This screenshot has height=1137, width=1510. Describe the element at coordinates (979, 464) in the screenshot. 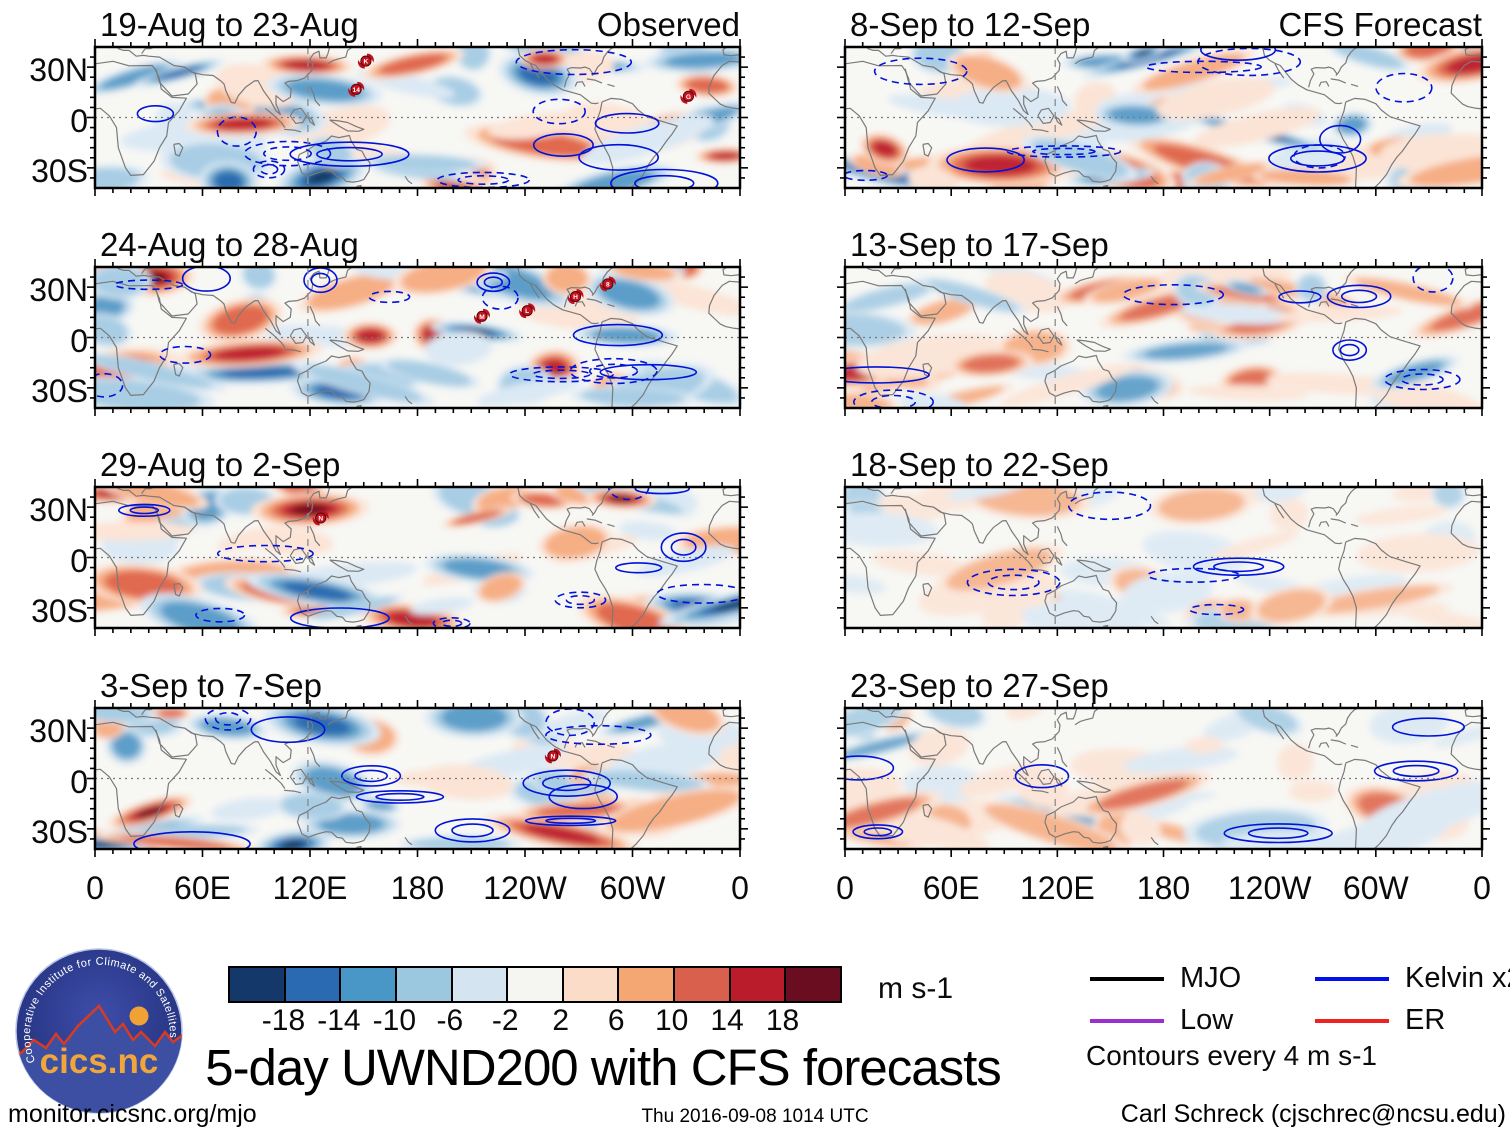

I see `panel-title: 18-Sep to 22-Sep` at that location.